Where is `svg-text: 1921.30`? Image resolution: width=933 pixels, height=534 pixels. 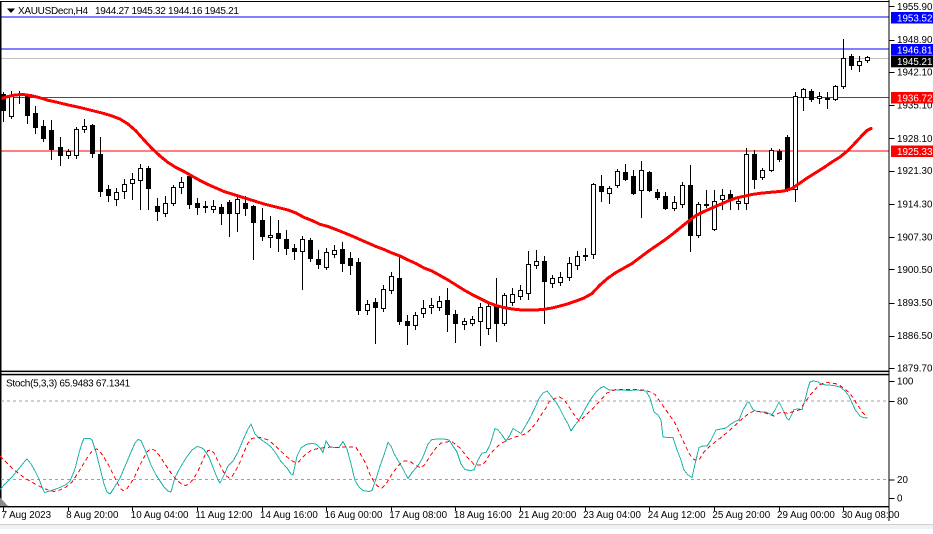 svg-text: 1921.30 is located at coordinates (915, 171).